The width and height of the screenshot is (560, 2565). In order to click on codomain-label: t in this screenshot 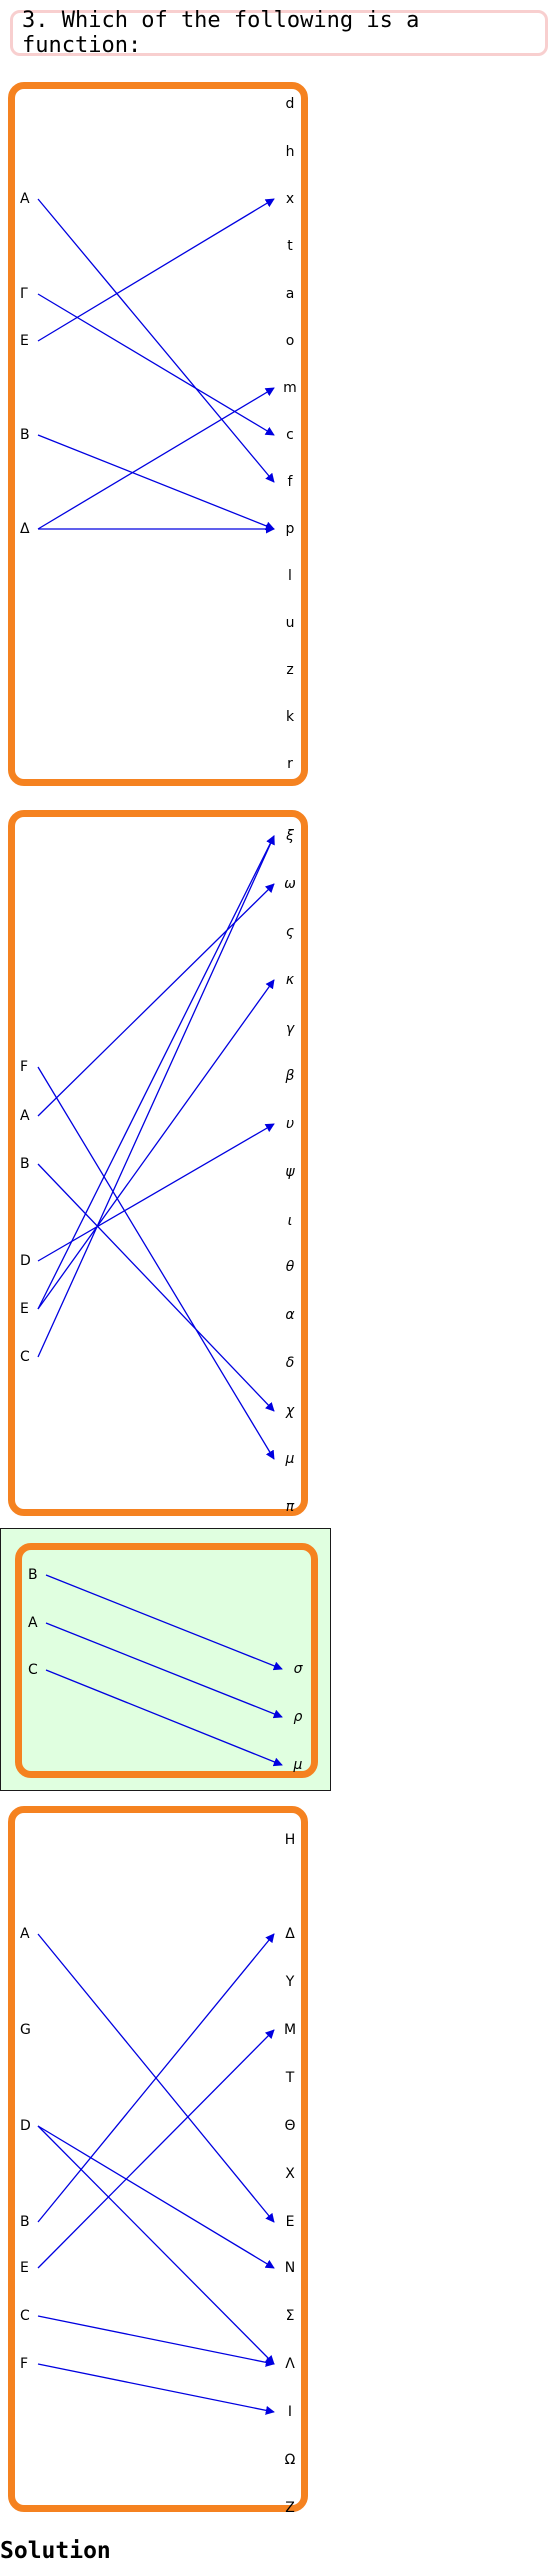, I will do `click(290, 246)`.